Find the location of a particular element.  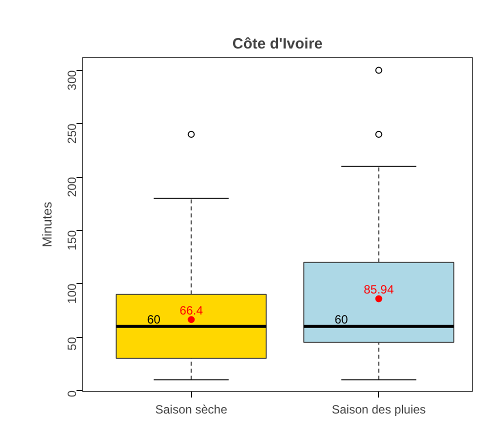

y-tick-label: 100 is located at coordinates (72, 293).